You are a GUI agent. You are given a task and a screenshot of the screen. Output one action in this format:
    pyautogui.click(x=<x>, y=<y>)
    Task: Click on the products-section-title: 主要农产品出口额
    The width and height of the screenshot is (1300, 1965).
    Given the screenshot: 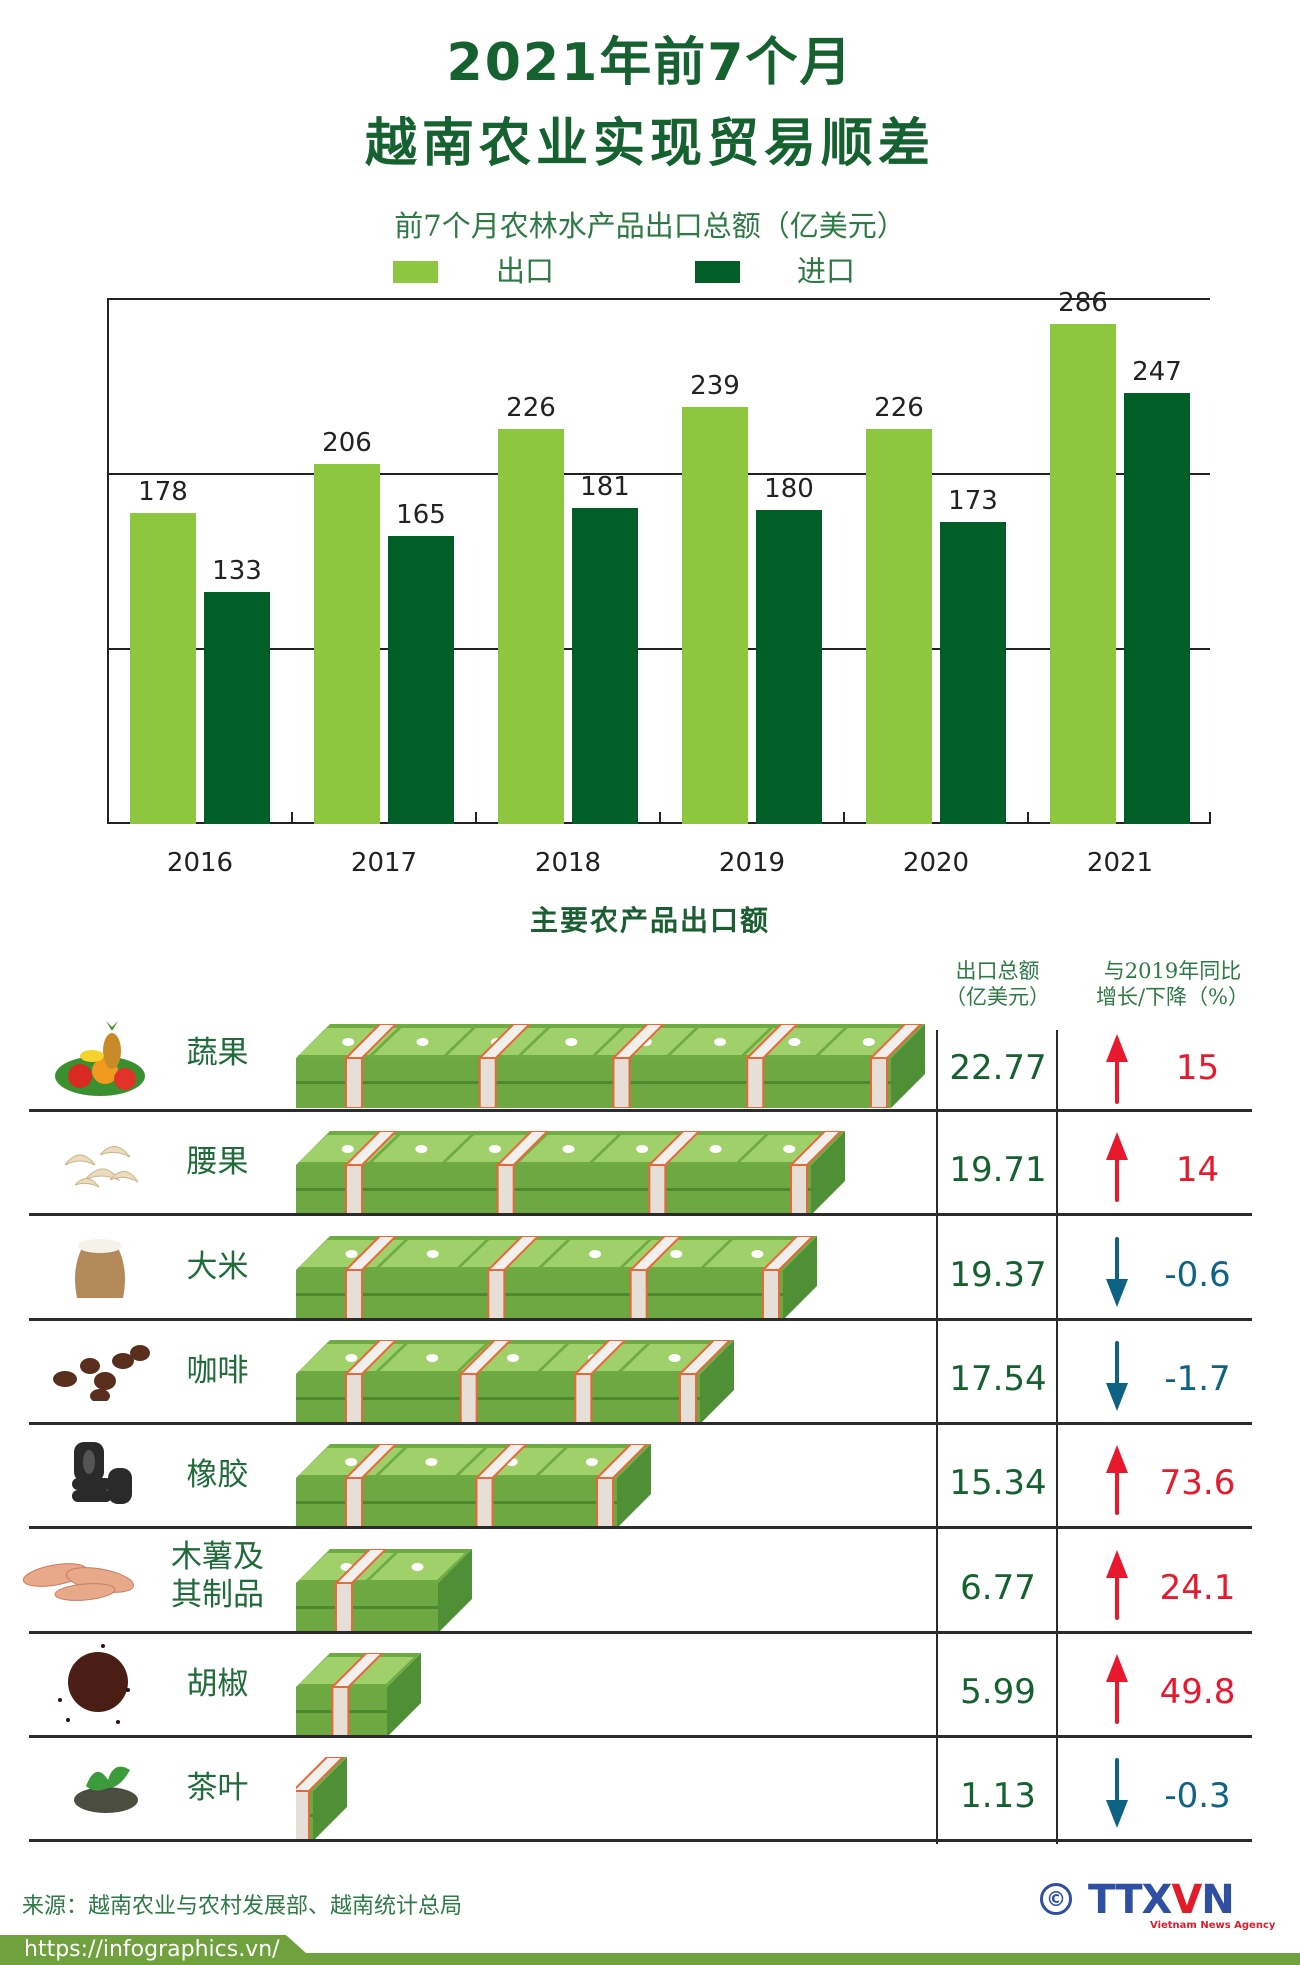 What is the action you would take?
    pyautogui.click(x=649, y=920)
    